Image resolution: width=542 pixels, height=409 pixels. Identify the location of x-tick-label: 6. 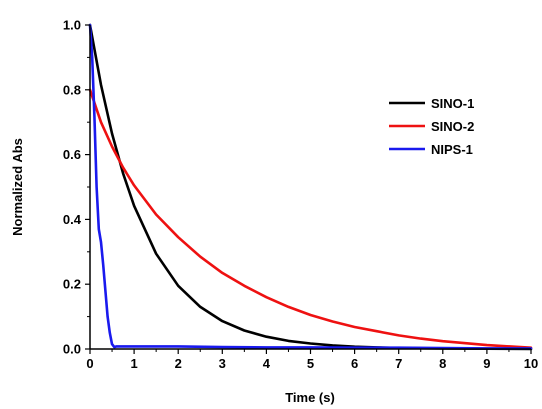
(354, 363).